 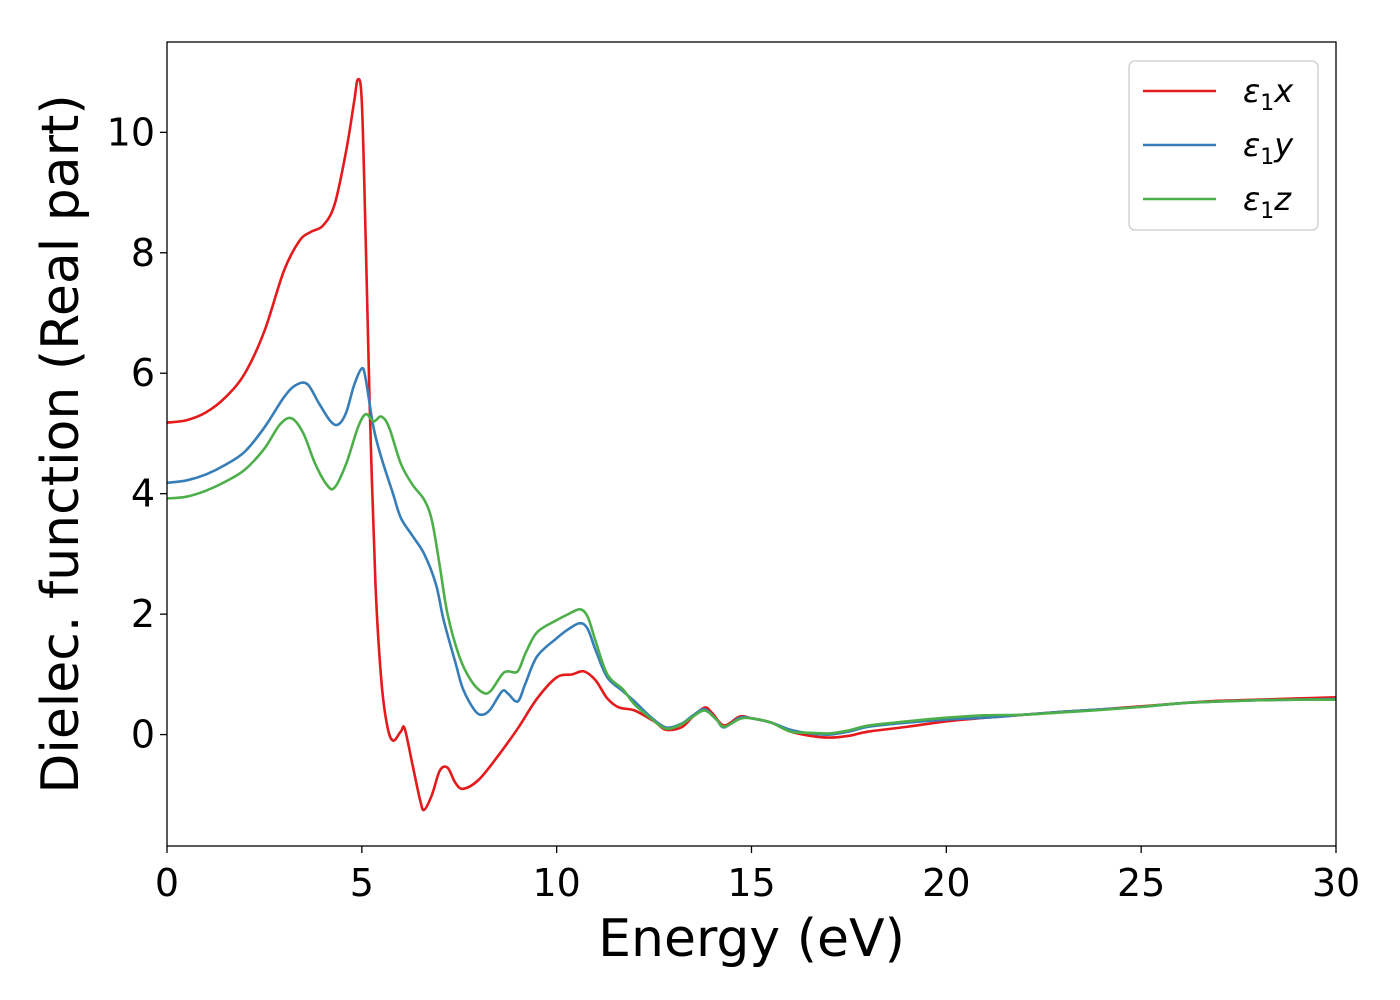 What do you see at coordinates (1218, 94) in the screenshot?
I see `legend-item-x: ε1x` at bounding box center [1218, 94].